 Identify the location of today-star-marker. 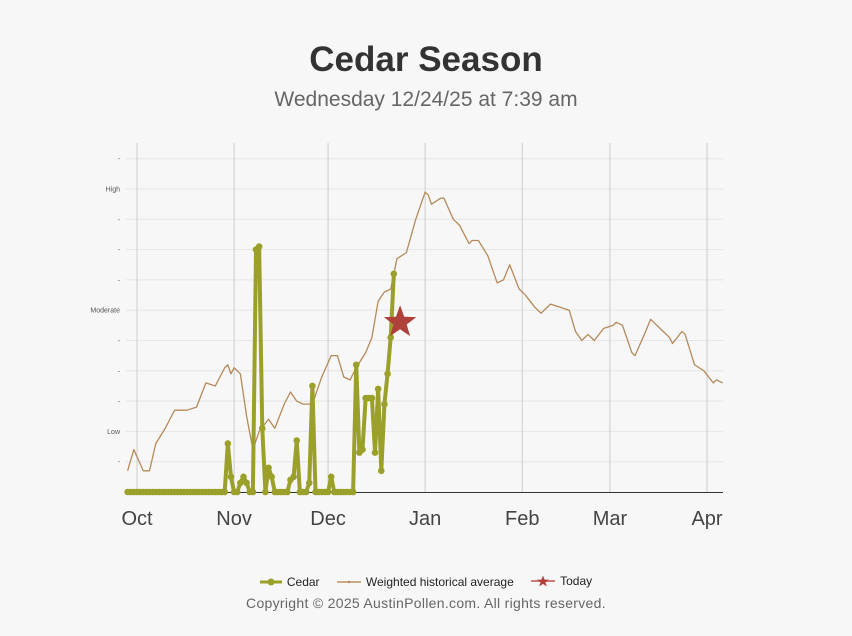
(400, 321).